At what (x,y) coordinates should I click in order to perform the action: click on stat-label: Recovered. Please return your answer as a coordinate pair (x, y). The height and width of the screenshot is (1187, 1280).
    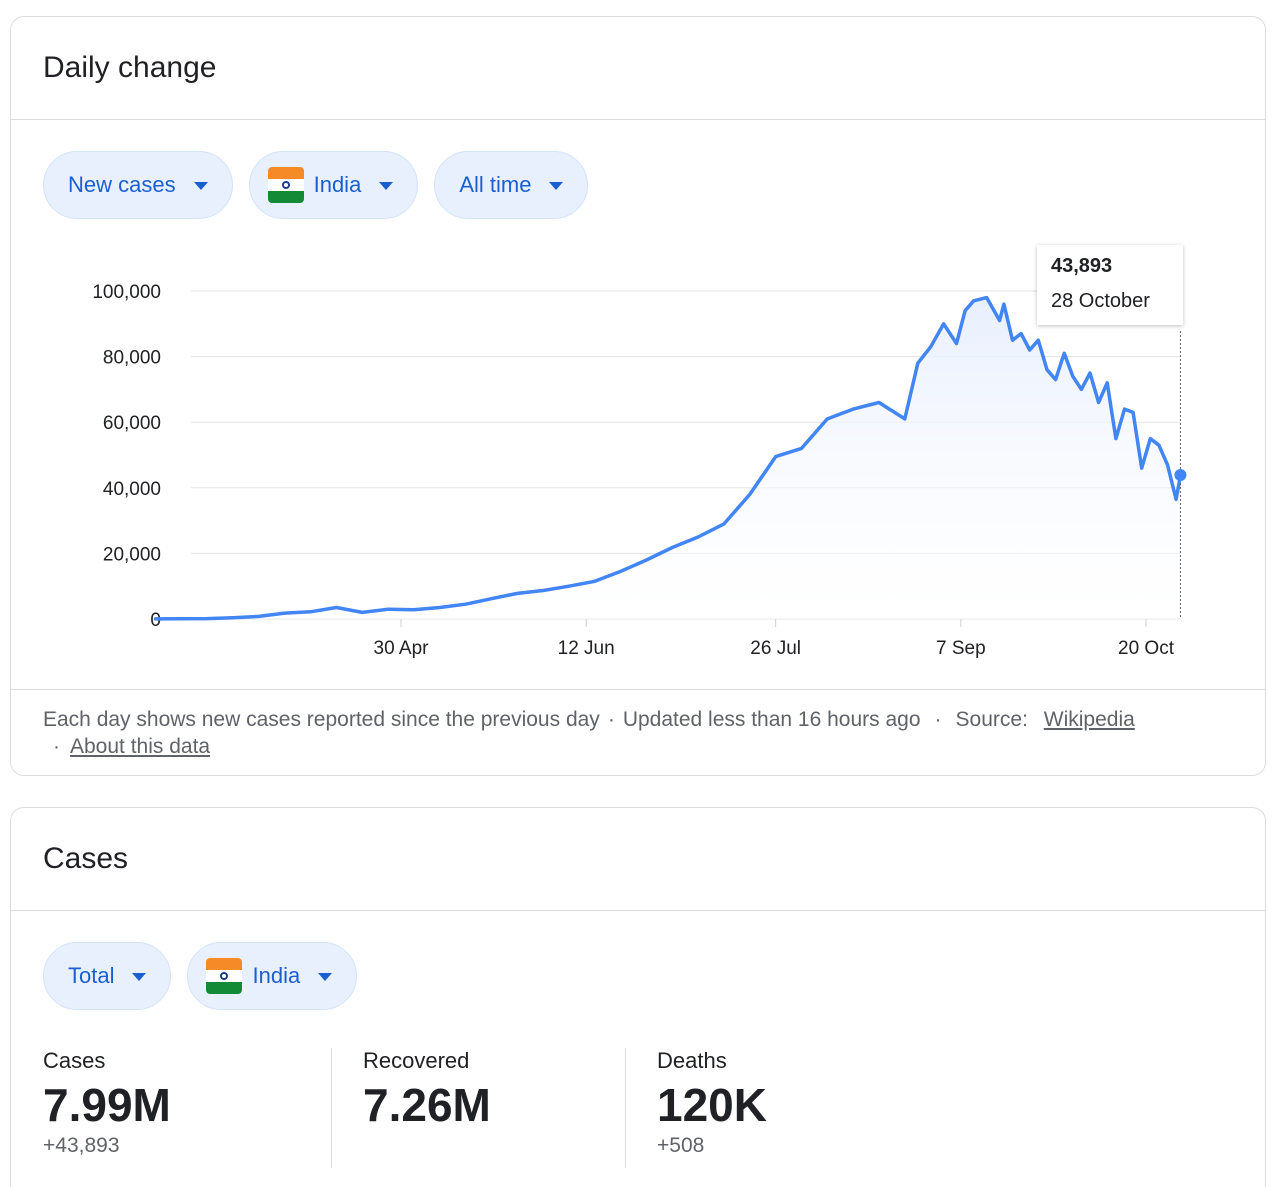
    Looking at the image, I should click on (416, 1060).